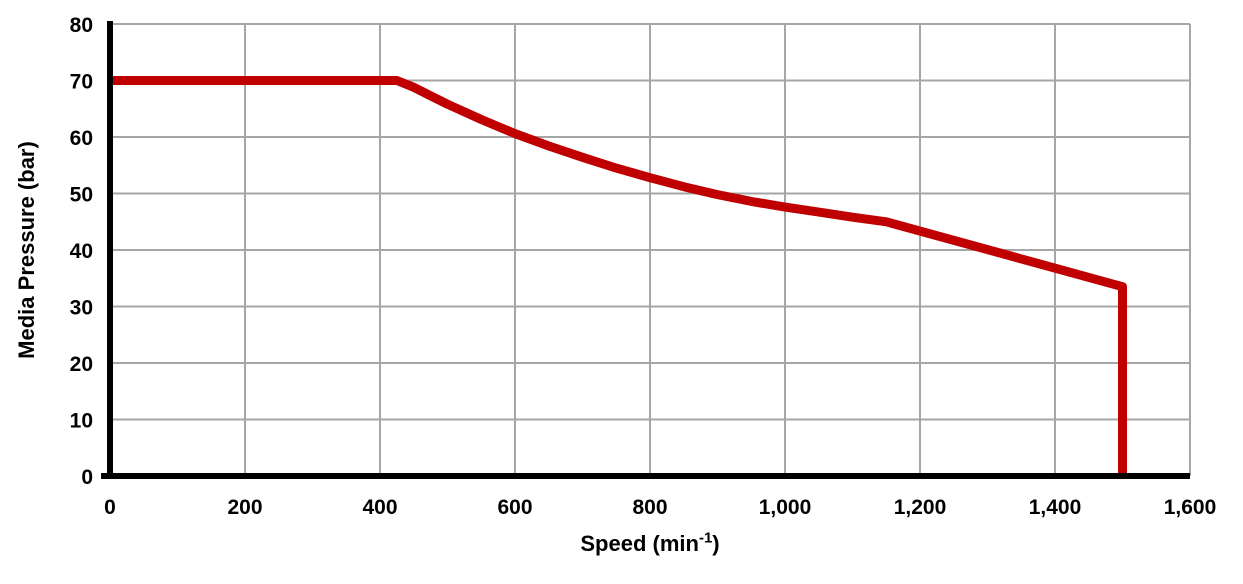  I want to click on x-tick-label: 1,600, so click(1190, 507).